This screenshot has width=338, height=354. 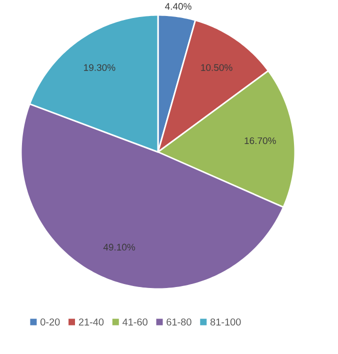 I want to click on data-label: 16.70%, so click(x=260, y=140).